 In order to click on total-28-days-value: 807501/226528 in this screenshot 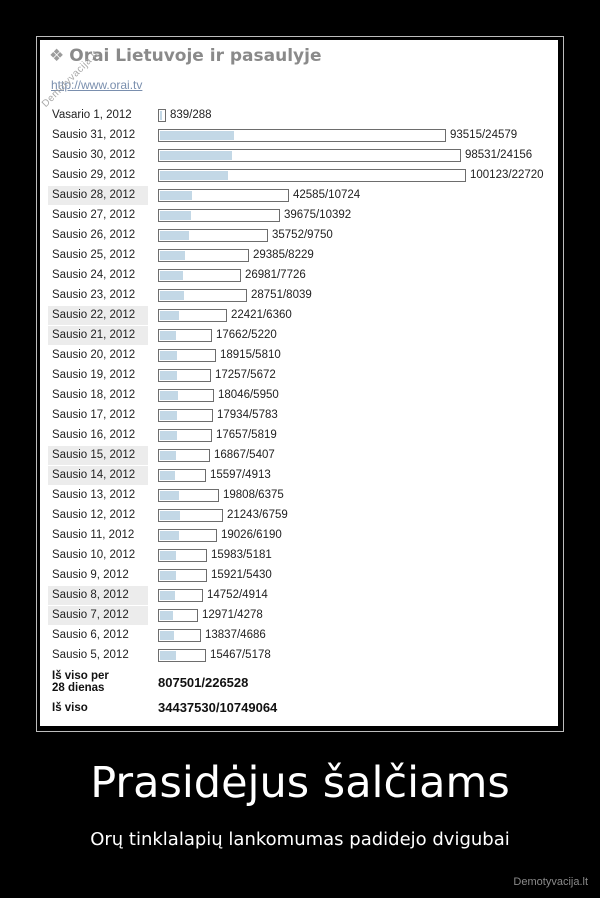, I will do `click(203, 682)`.